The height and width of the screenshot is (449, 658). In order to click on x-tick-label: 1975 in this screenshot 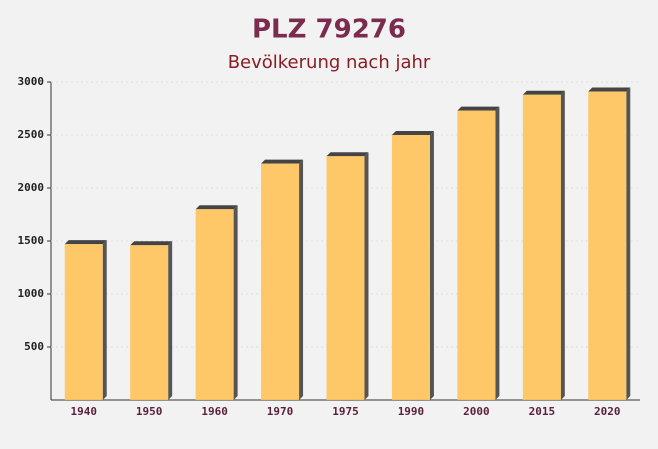, I will do `click(345, 411)`.